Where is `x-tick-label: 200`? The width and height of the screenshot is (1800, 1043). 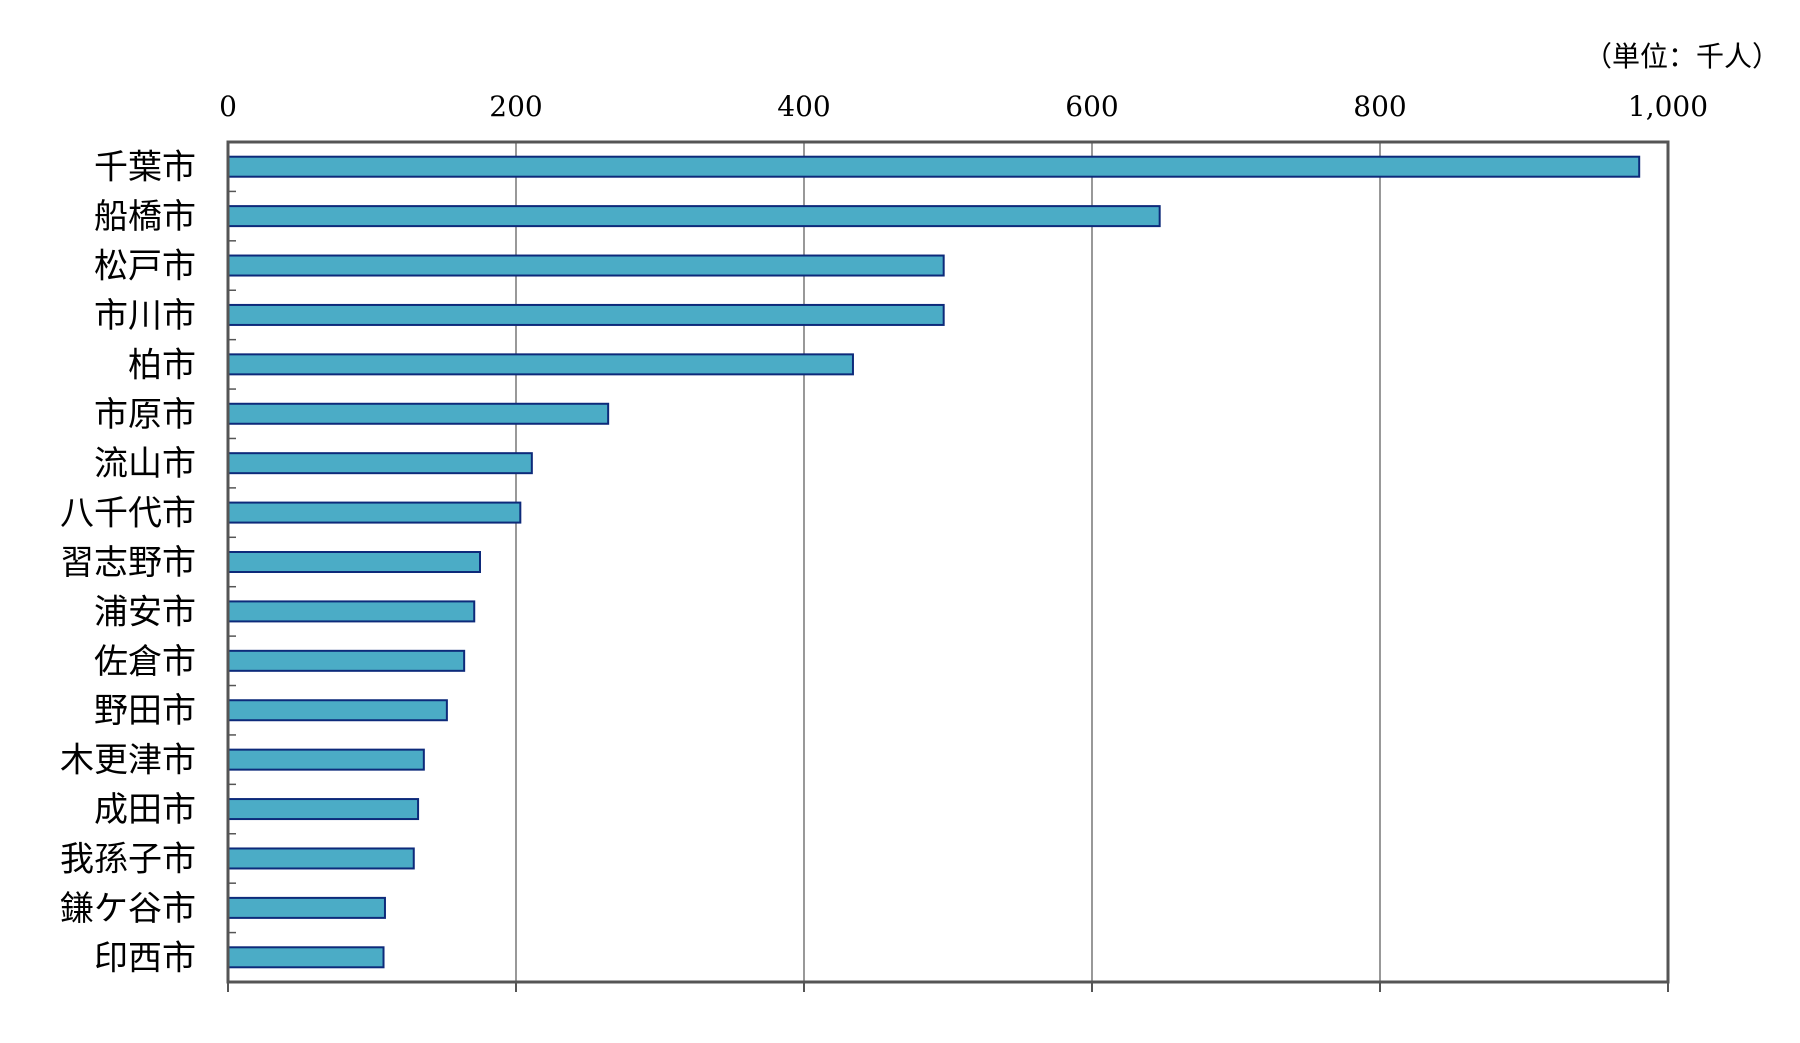
x-tick-label: 200 is located at coordinates (515, 106).